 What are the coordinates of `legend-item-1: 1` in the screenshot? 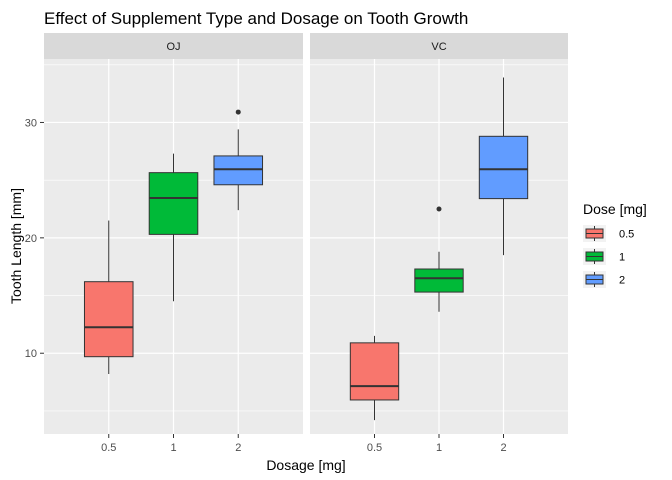 It's located at (604, 256).